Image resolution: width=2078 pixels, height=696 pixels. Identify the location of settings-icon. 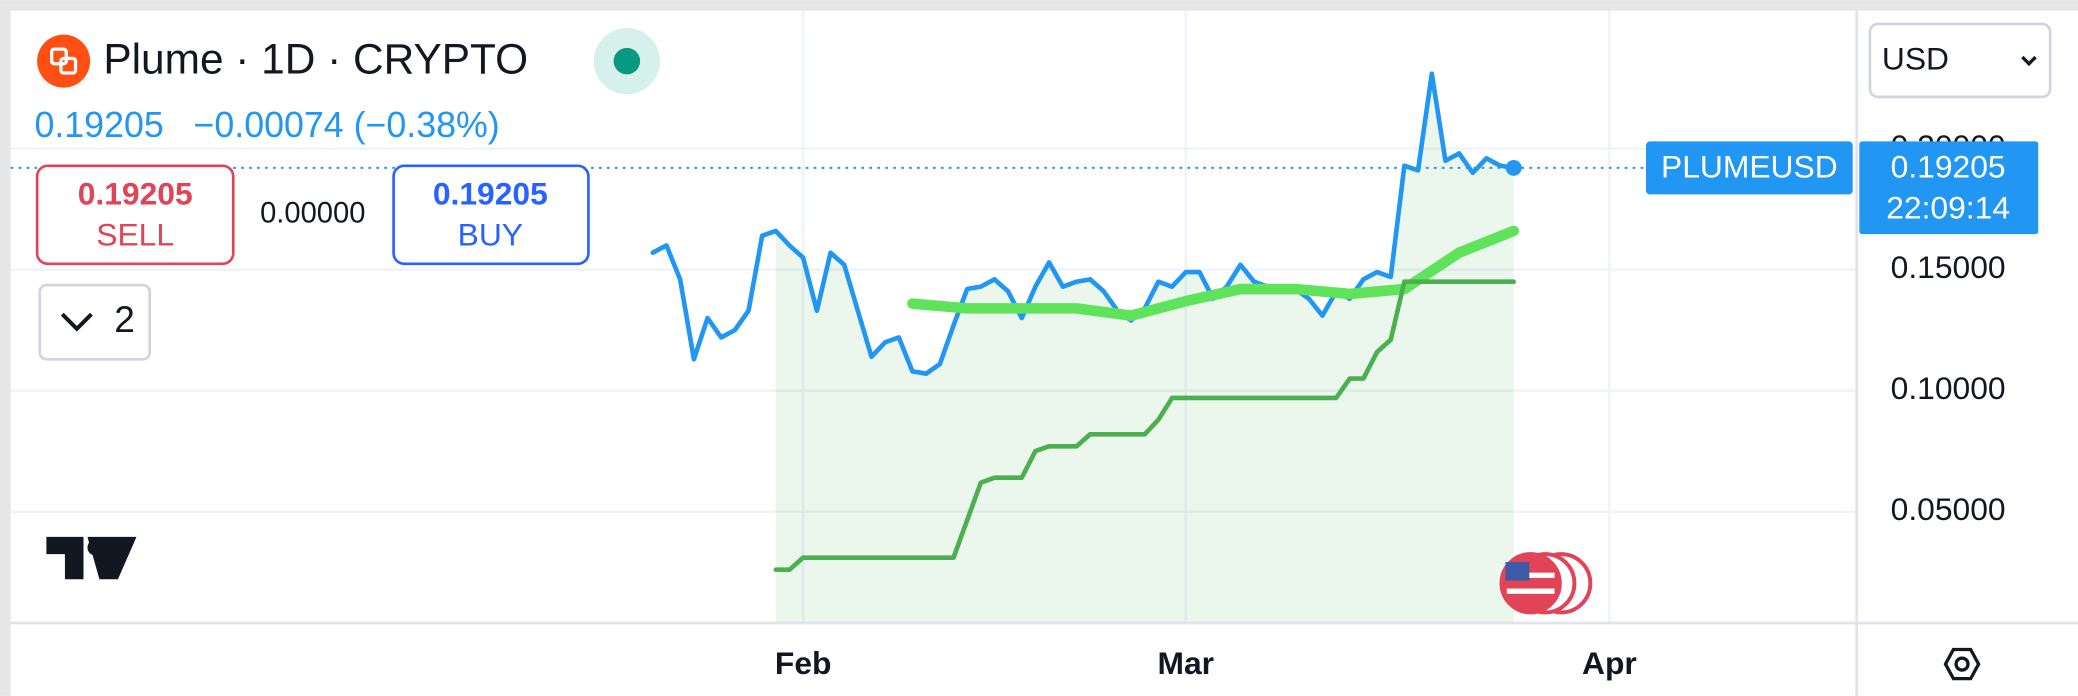
(1962, 664).